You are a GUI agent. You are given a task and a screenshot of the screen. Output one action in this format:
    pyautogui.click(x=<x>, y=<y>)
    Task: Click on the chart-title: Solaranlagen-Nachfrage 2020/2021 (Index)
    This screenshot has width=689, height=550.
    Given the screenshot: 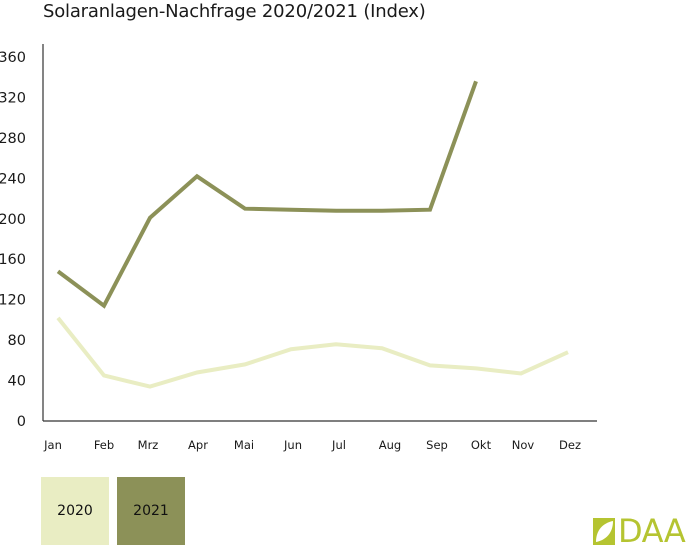 What is the action you would take?
    pyautogui.click(x=234, y=11)
    